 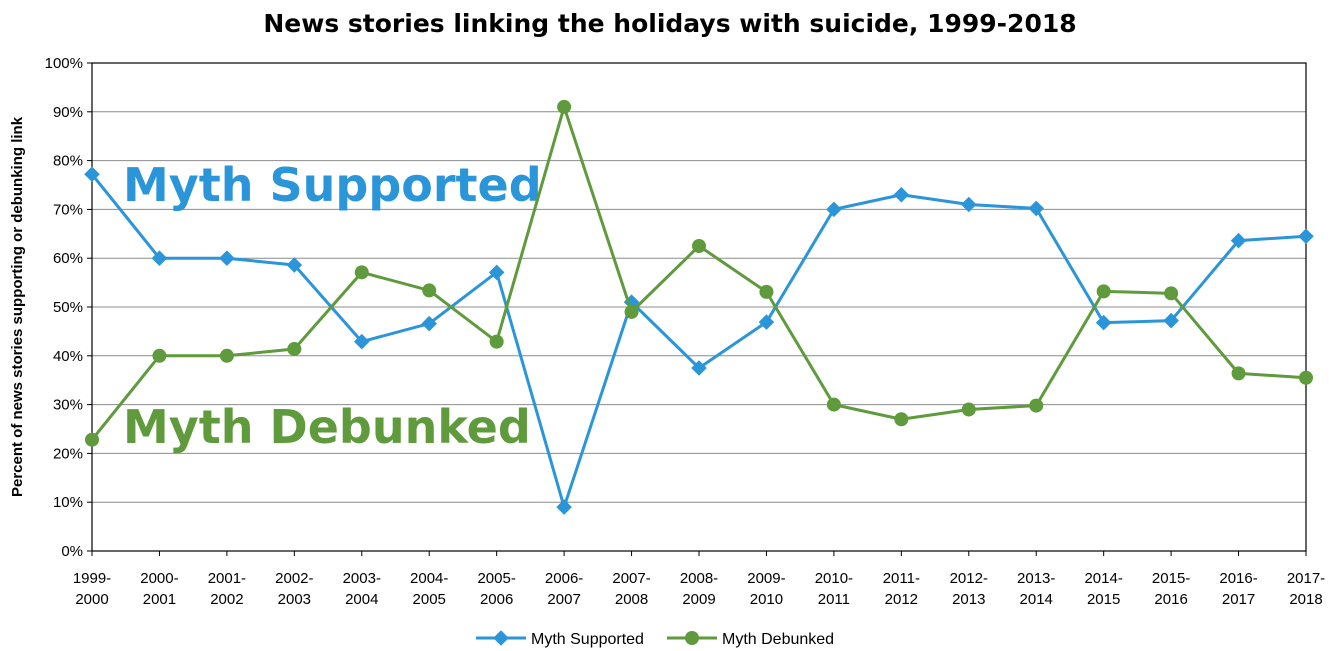 What do you see at coordinates (766, 589) in the screenshot?
I see `x-tick-label: 2009-2010` at bounding box center [766, 589].